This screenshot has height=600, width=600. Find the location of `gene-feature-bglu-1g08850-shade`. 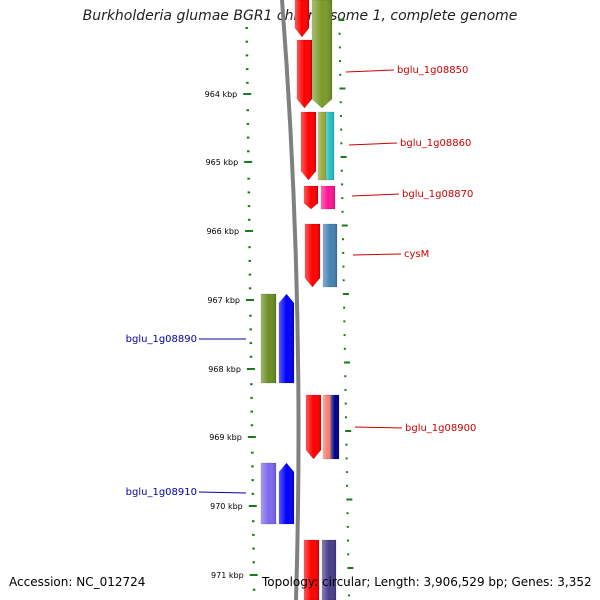

gene-feature-bglu-1g08850-shade is located at coordinates (322, 54).